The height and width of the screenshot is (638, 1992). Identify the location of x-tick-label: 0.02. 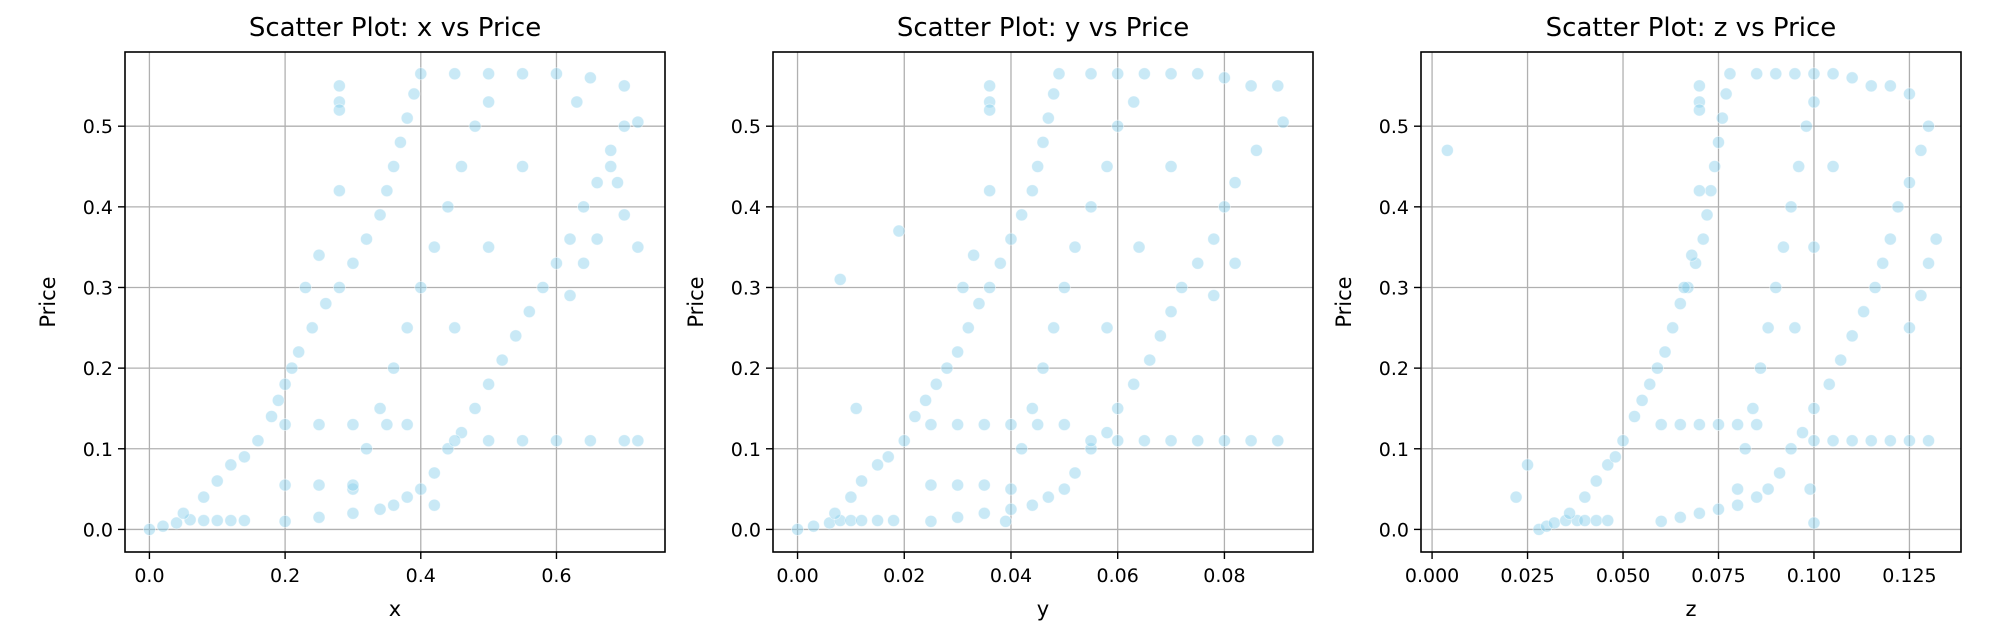
(904, 576).